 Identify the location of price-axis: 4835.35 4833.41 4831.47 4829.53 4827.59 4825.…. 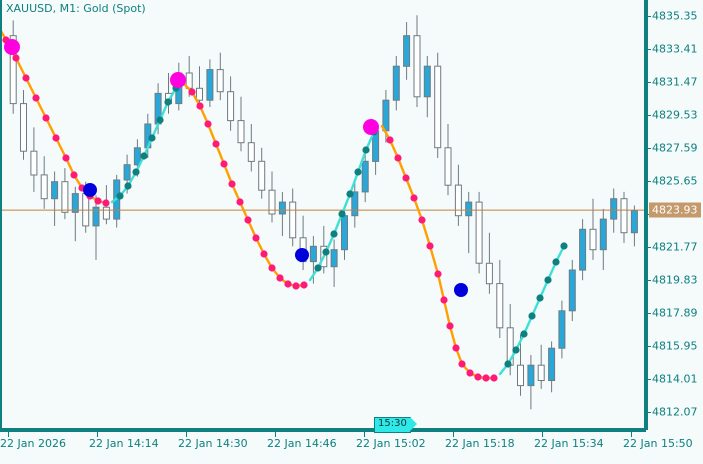
(674, 215).